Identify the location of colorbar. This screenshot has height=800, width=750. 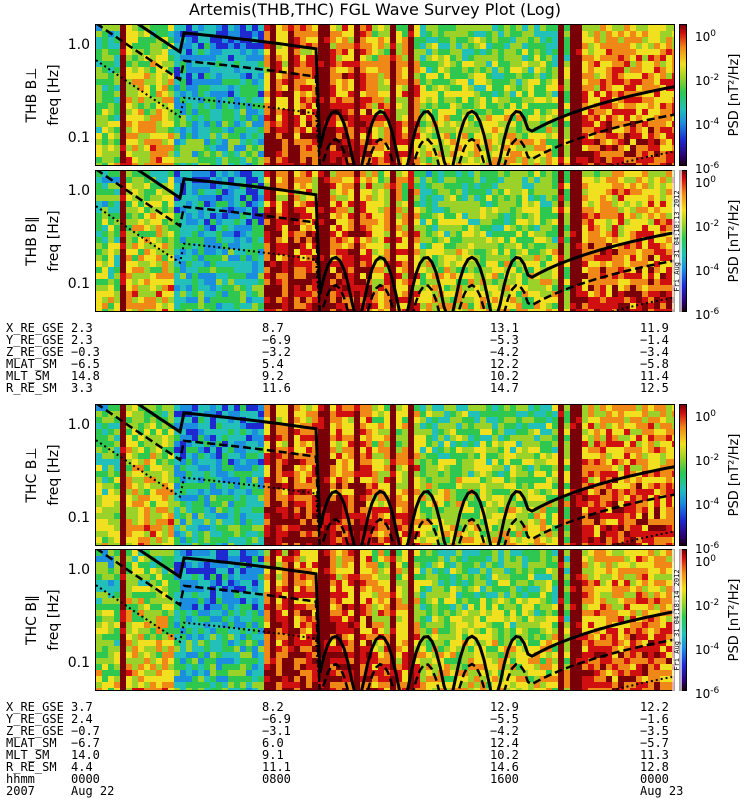
(683, 95).